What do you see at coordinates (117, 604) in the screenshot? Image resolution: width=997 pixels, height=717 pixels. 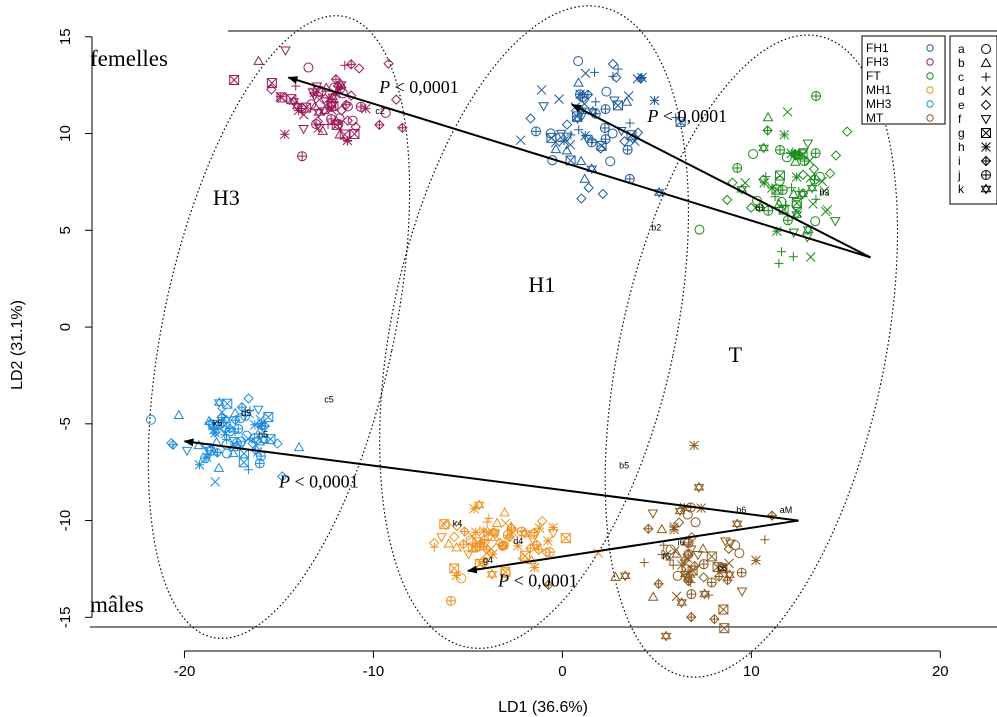 I see `side-label-males: mâles` at bounding box center [117, 604].